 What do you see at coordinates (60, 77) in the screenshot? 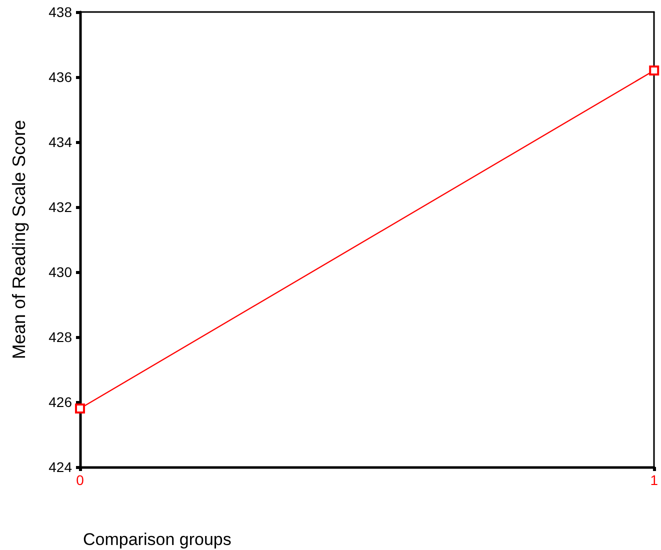
I see `y-tick-label: 436` at bounding box center [60, 77].